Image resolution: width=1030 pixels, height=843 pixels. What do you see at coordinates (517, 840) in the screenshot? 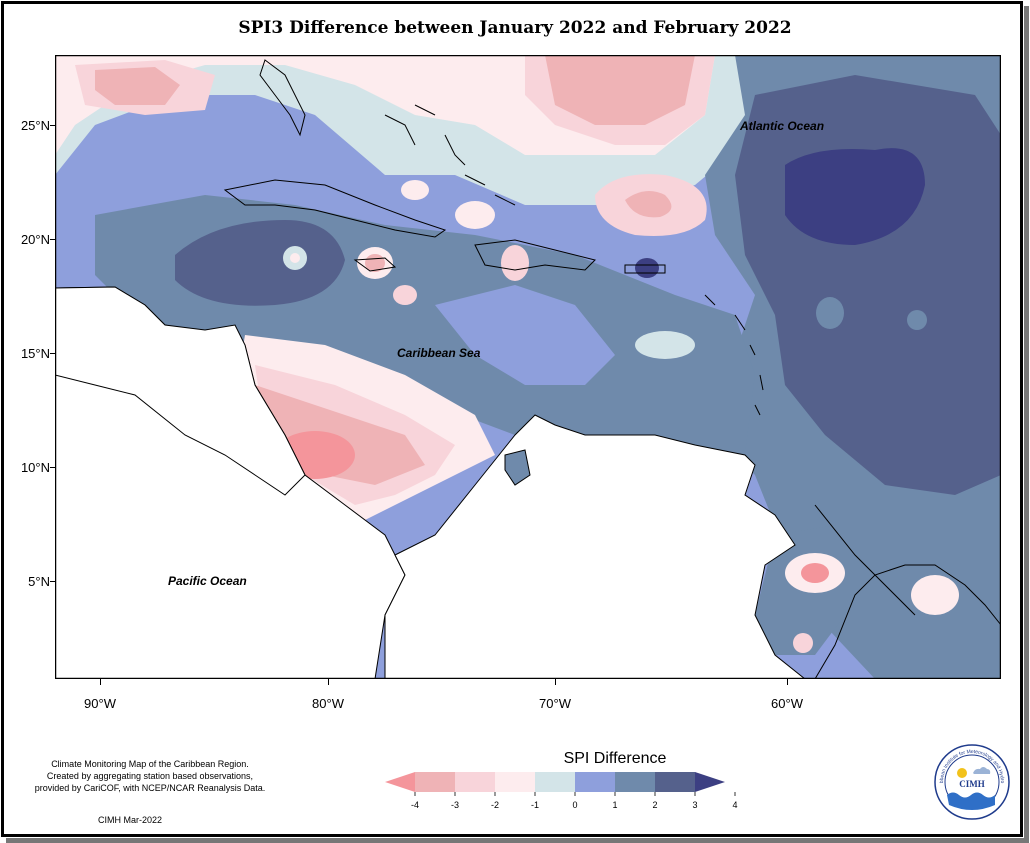
I see `frame-shadow-bottom` at bounding box center [517, 840].